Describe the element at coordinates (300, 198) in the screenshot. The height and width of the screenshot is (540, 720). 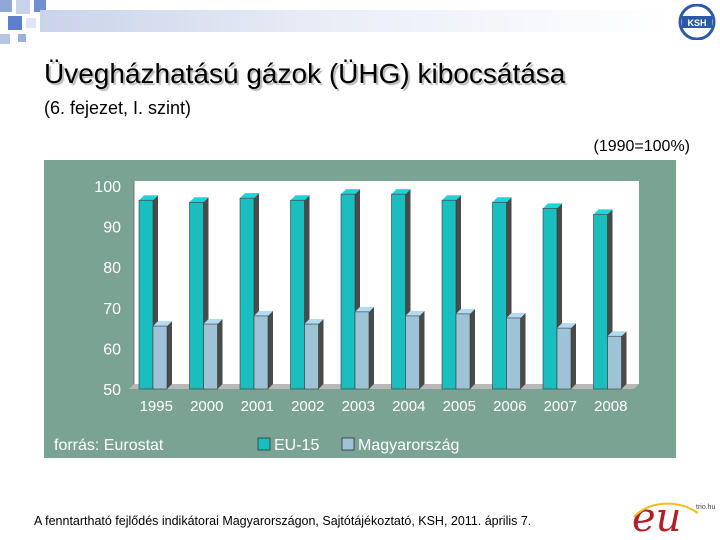
I see `bar-top-eu-15-2002` at that location.